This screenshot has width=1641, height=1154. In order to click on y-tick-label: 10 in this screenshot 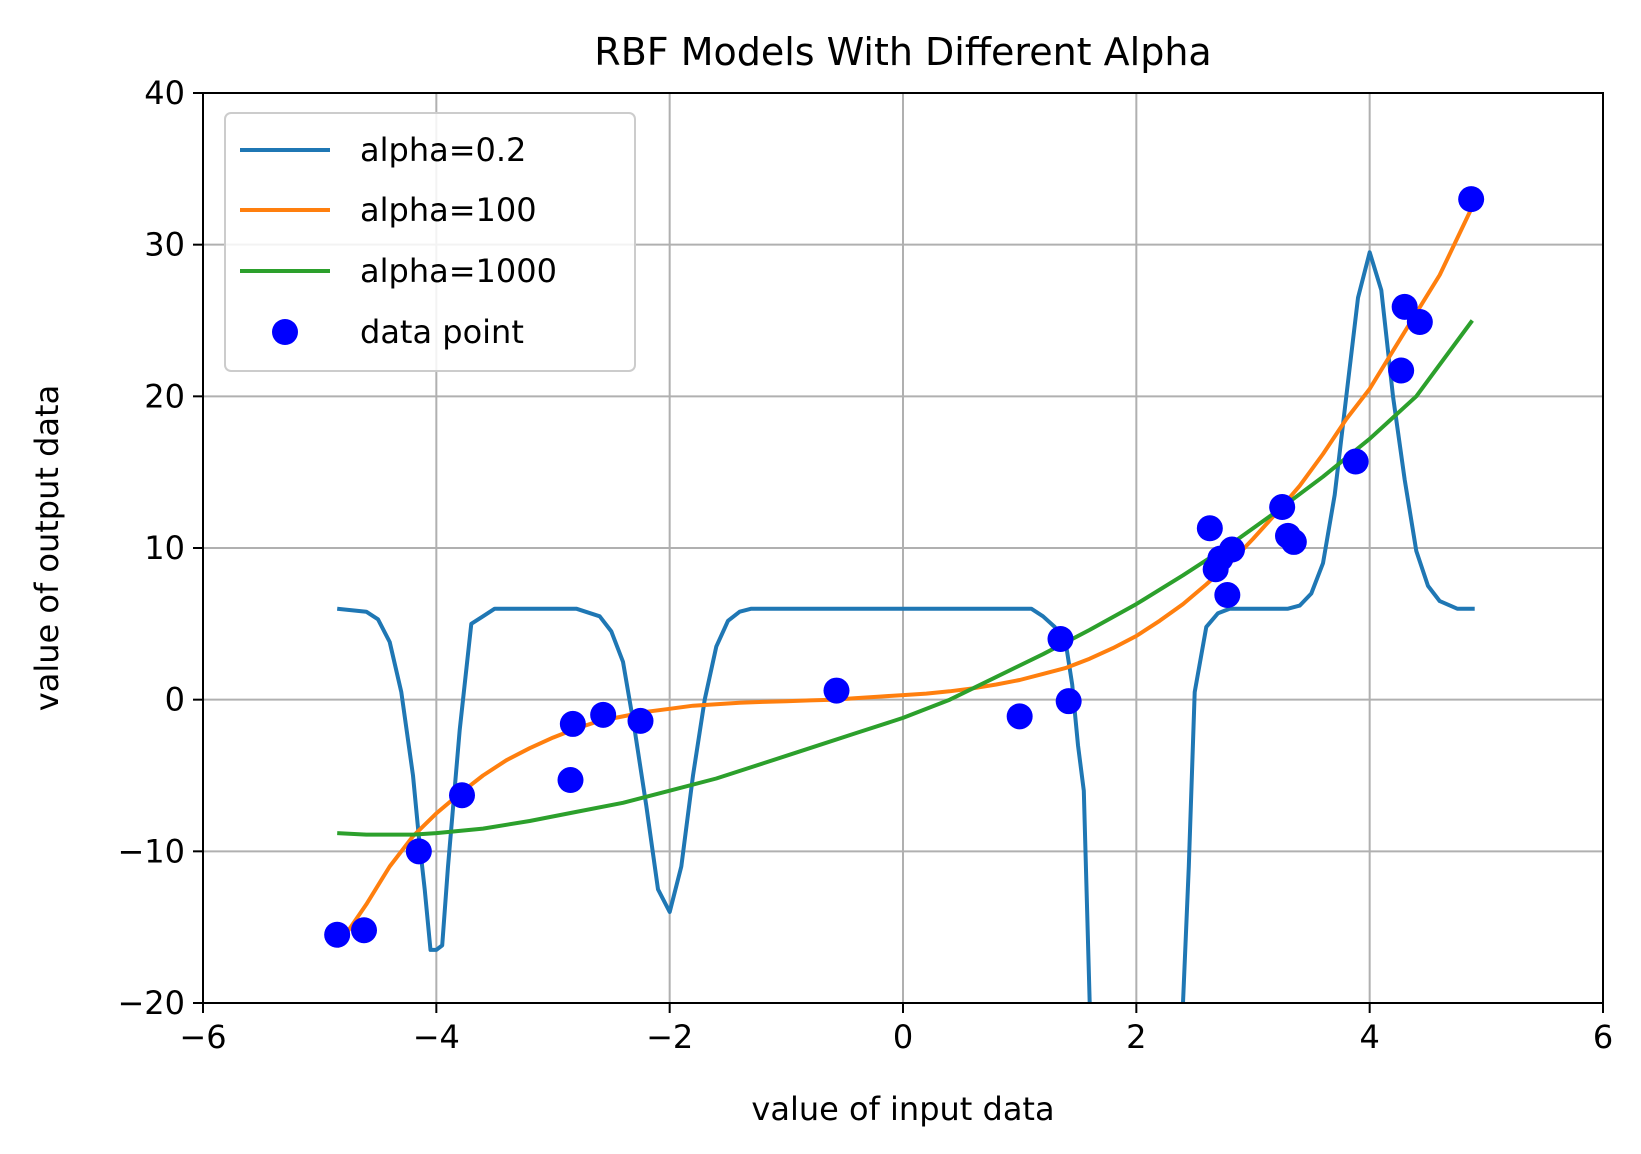, I will do `click(164, 548)`.